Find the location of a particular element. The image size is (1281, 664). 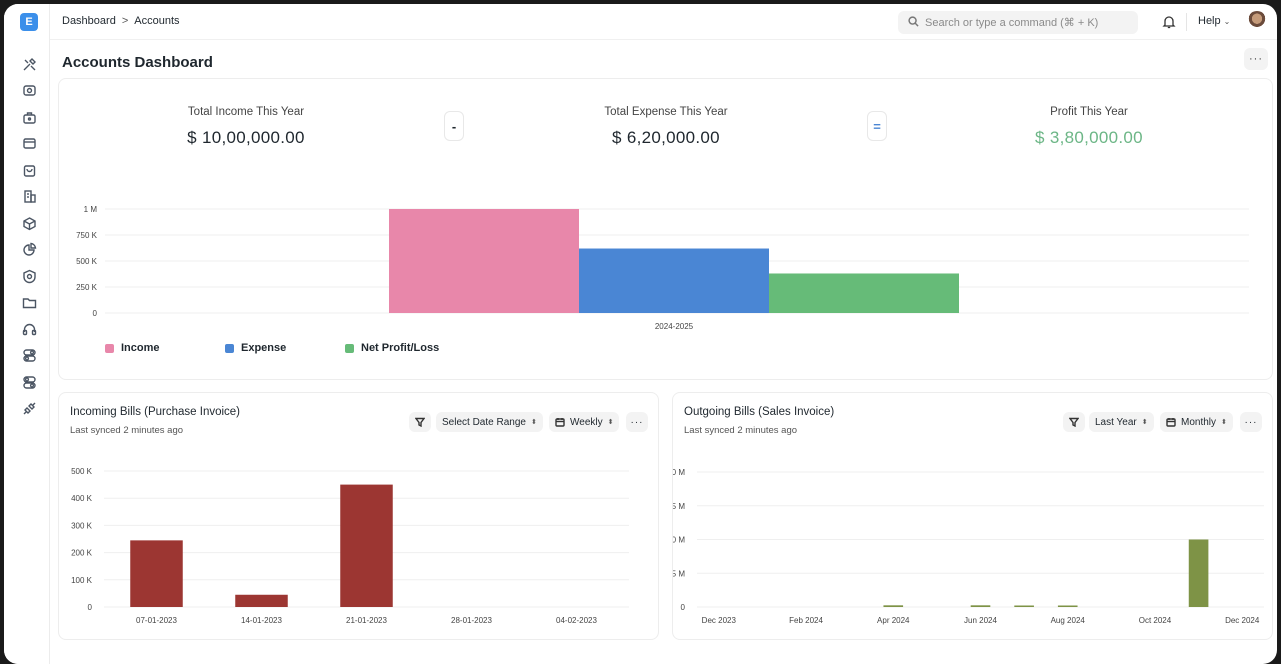

x-tick-label: 14-01-2023 is located at coordinates (261, 620).